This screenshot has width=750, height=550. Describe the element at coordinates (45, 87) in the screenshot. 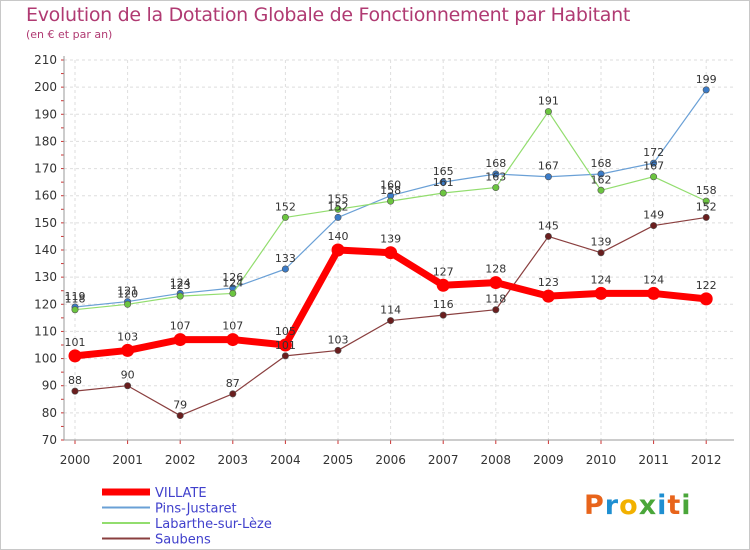

I see `y-tick-label: 200` at that location.